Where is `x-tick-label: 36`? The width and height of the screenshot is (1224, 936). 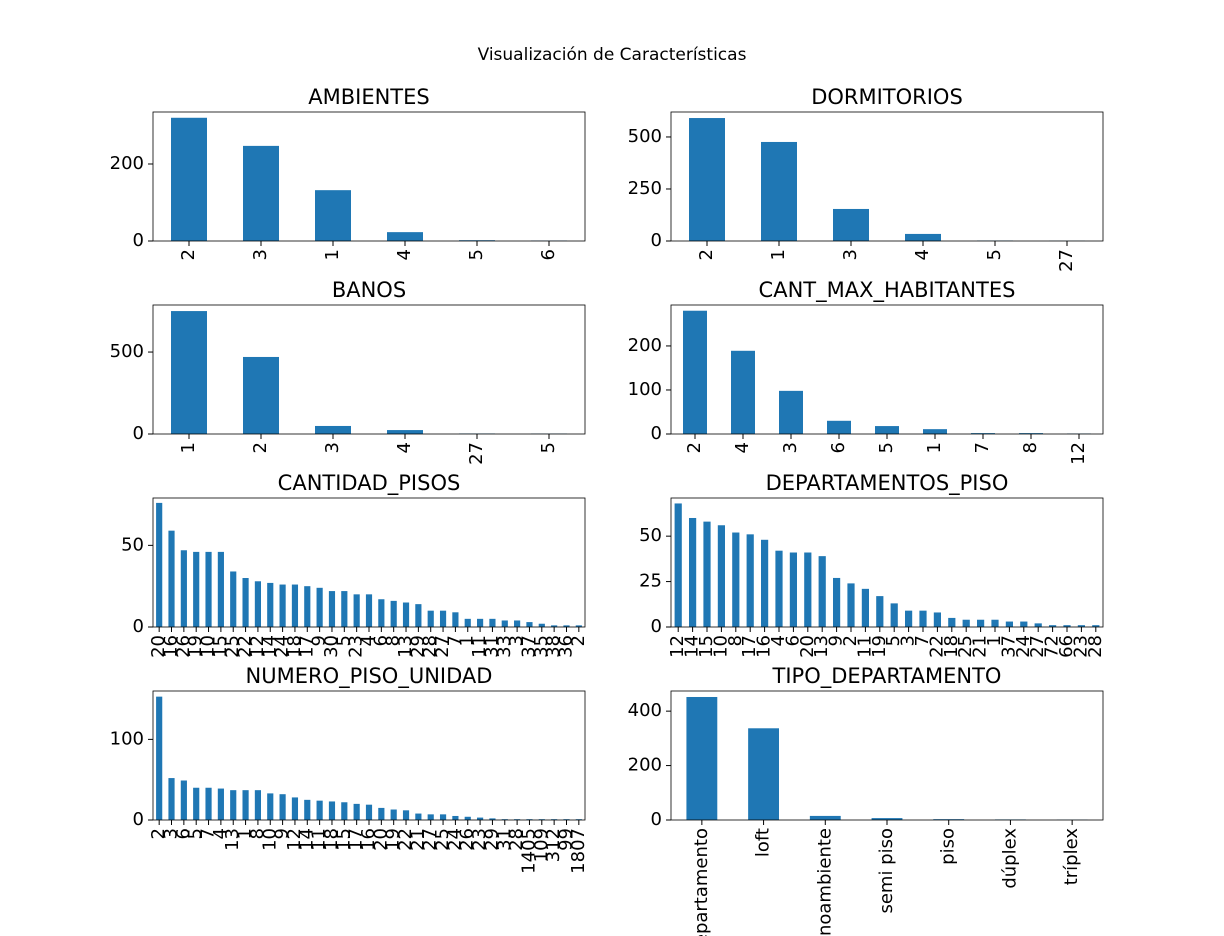 x-tick-label: 36 is located at coordinates (565, 646).